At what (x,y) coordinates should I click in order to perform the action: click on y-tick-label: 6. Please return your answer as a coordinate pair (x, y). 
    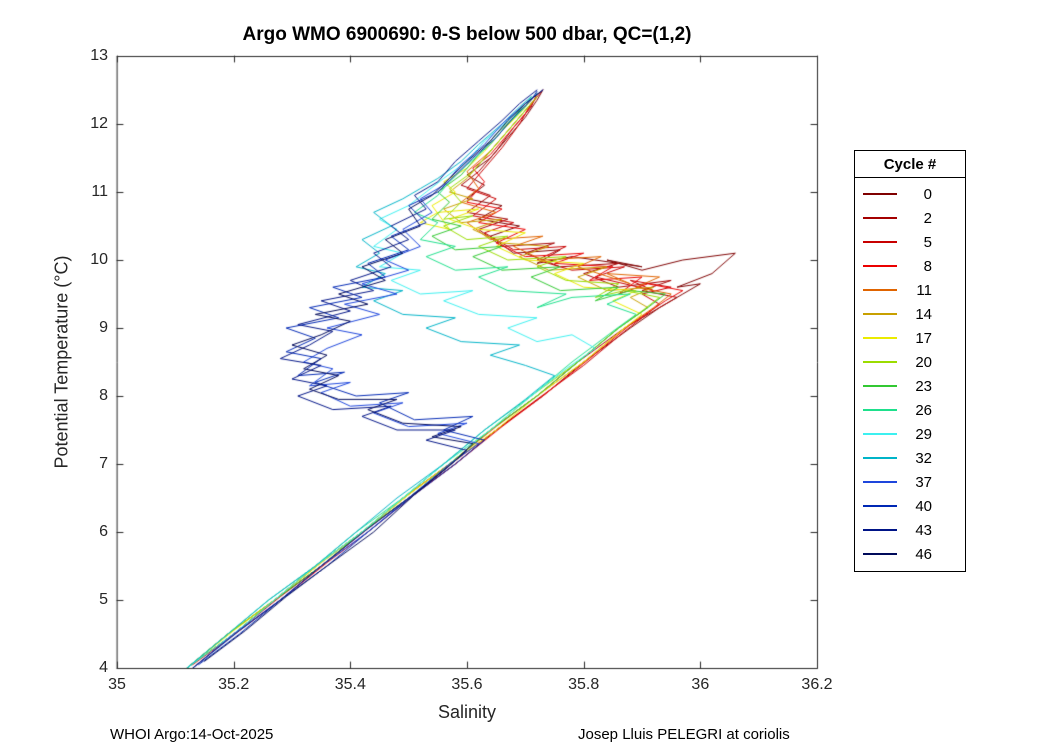
    Looking at the image, I should click on (103, 531).